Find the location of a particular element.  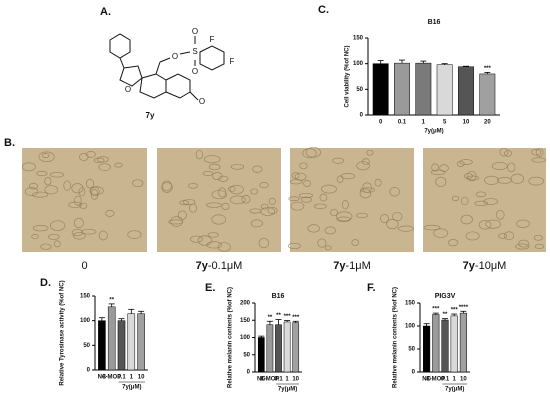

compound: 7y is located at coordinates (202, 266).